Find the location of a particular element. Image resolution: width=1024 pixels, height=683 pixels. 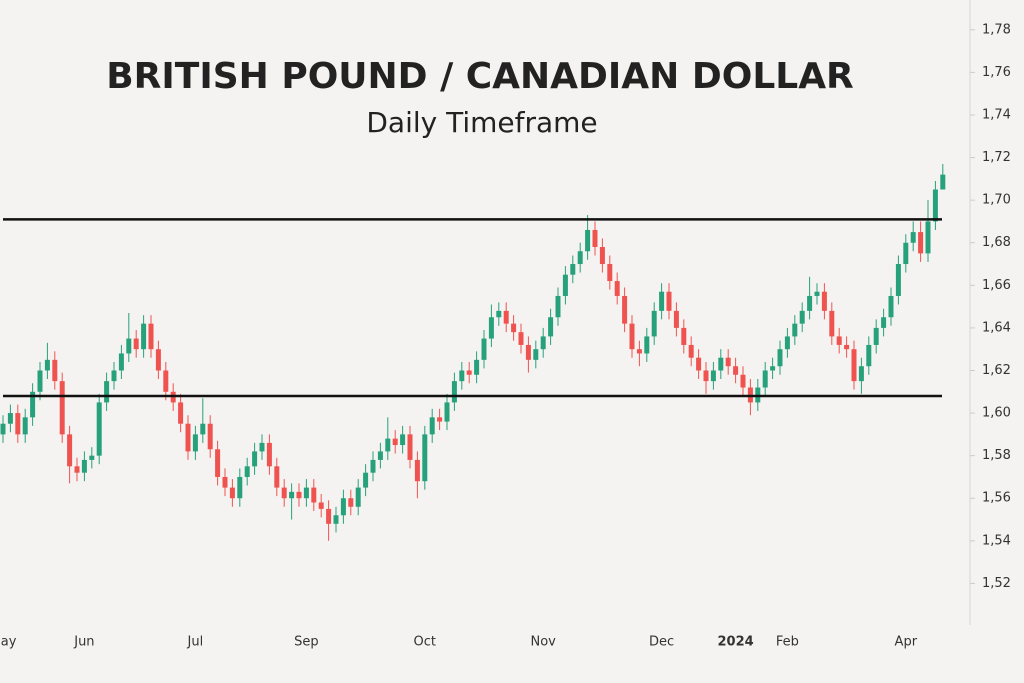

y-tick-label: 1,74 is located at coordinates (996, 114).